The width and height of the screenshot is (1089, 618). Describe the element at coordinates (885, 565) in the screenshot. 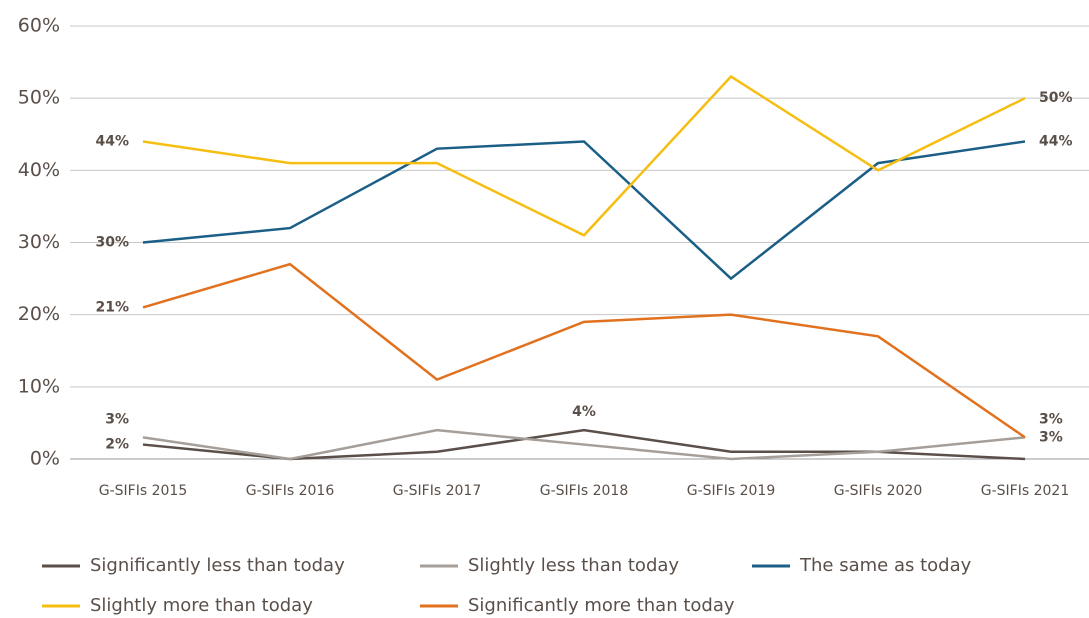

I see `legend-label: The same as today` at that location.